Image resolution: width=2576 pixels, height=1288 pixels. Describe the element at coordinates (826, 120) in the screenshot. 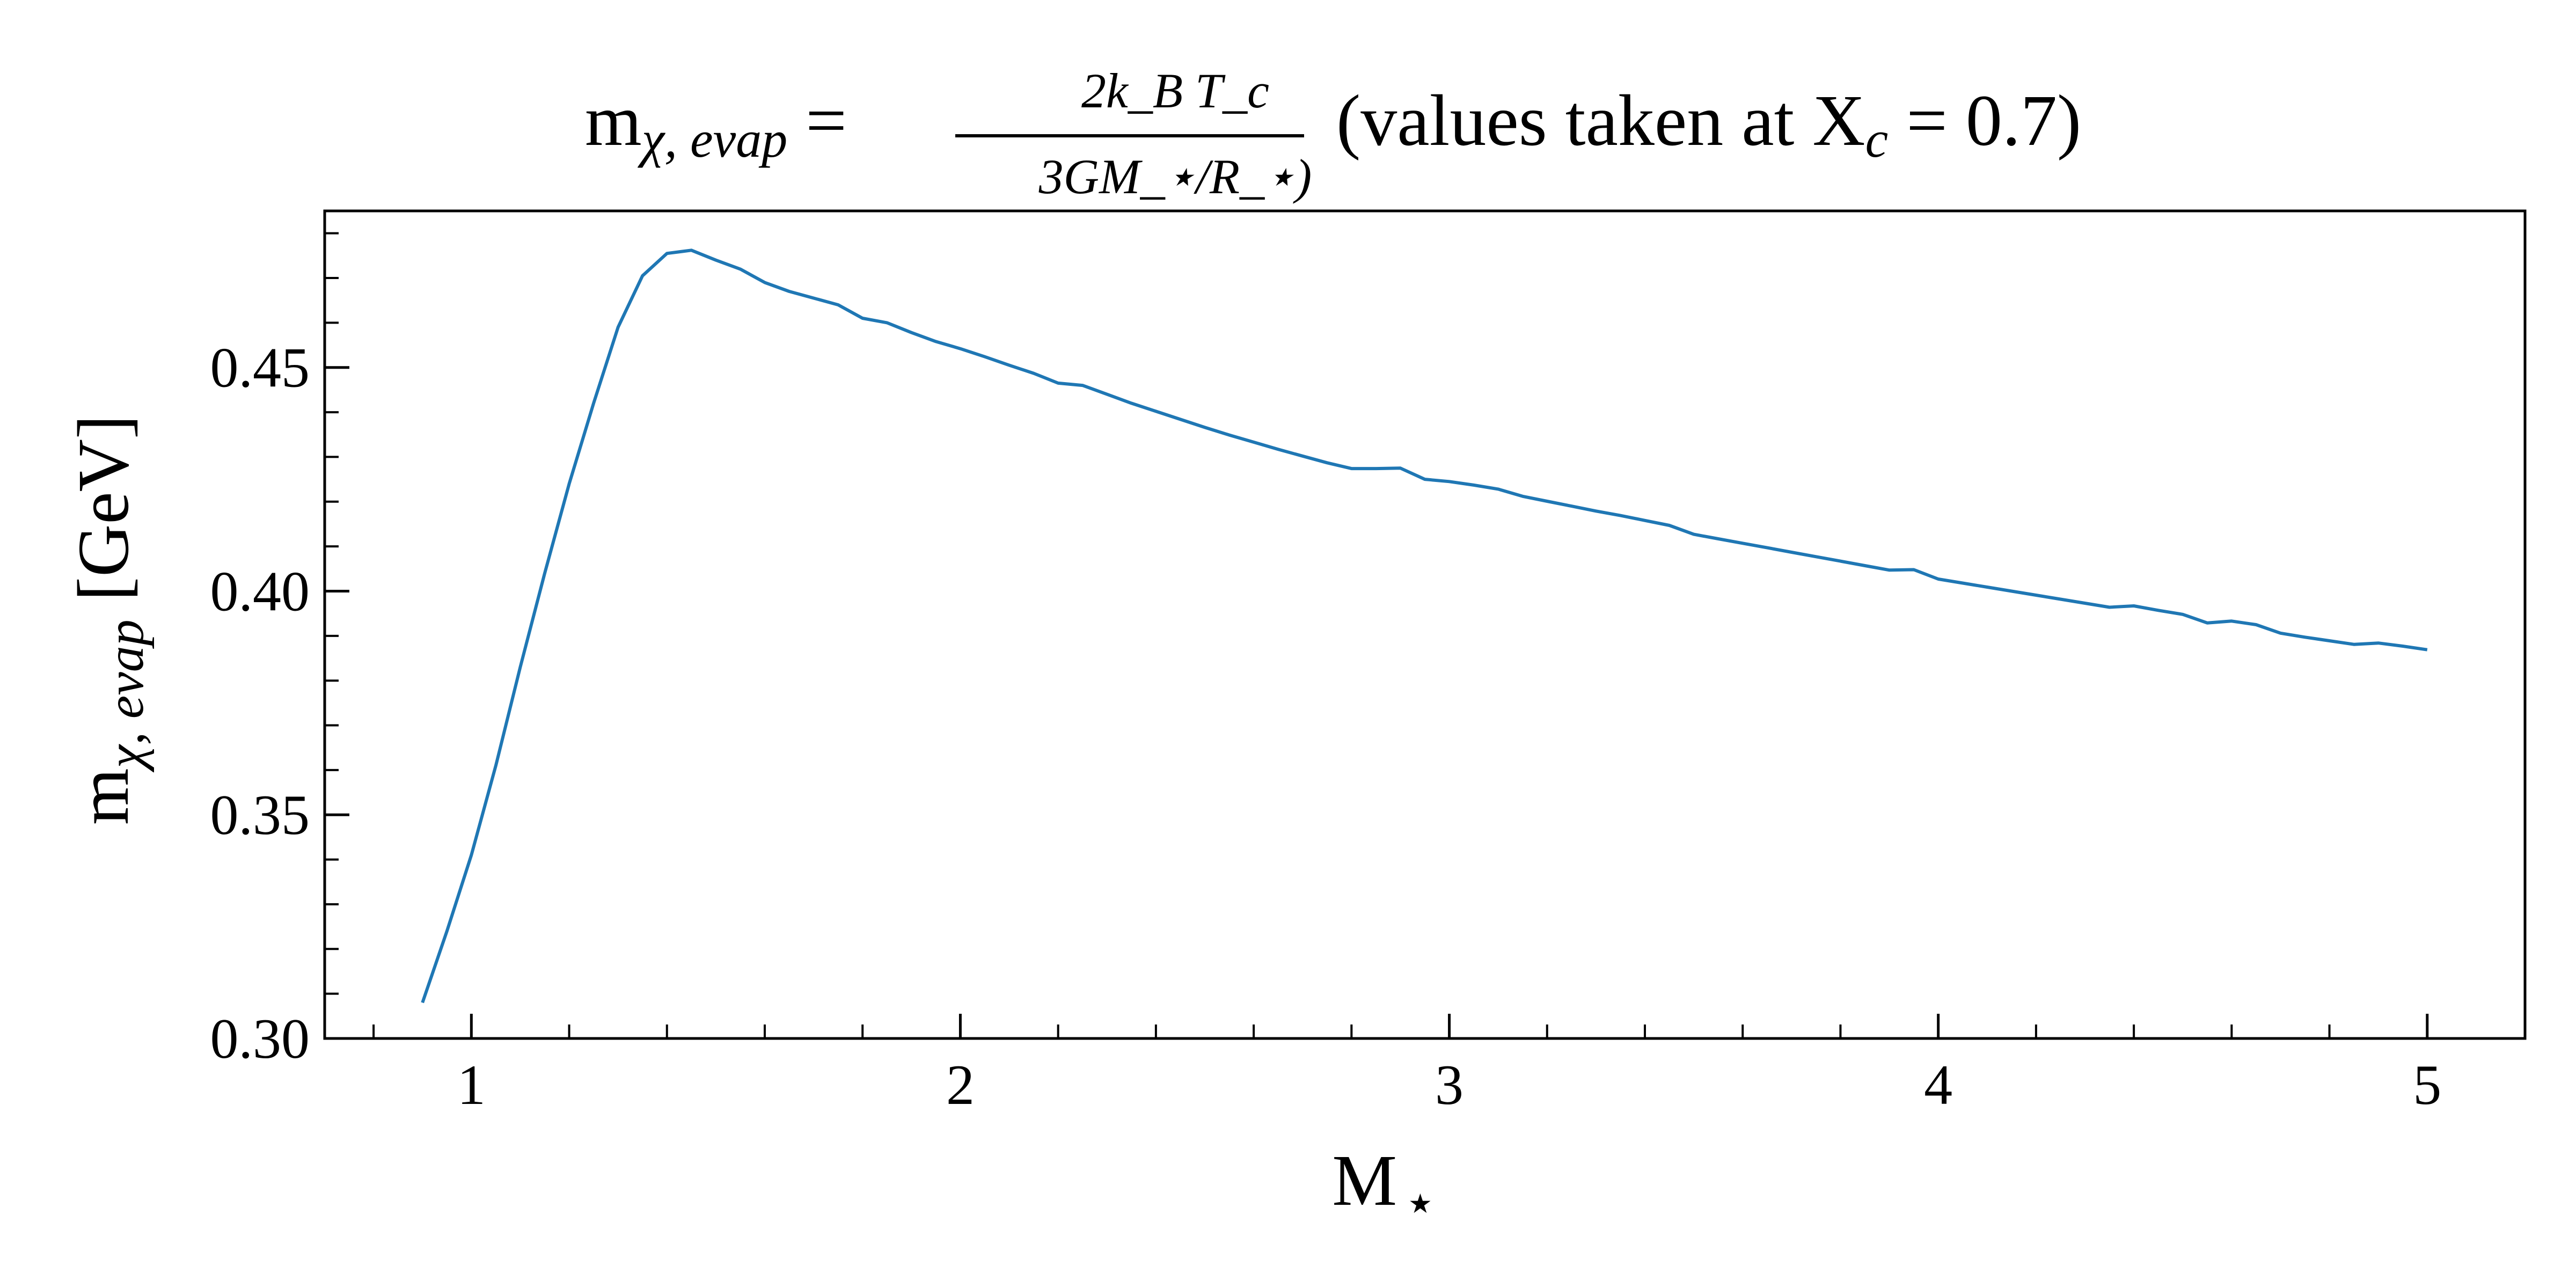

I see `title-equals: =` at that location.